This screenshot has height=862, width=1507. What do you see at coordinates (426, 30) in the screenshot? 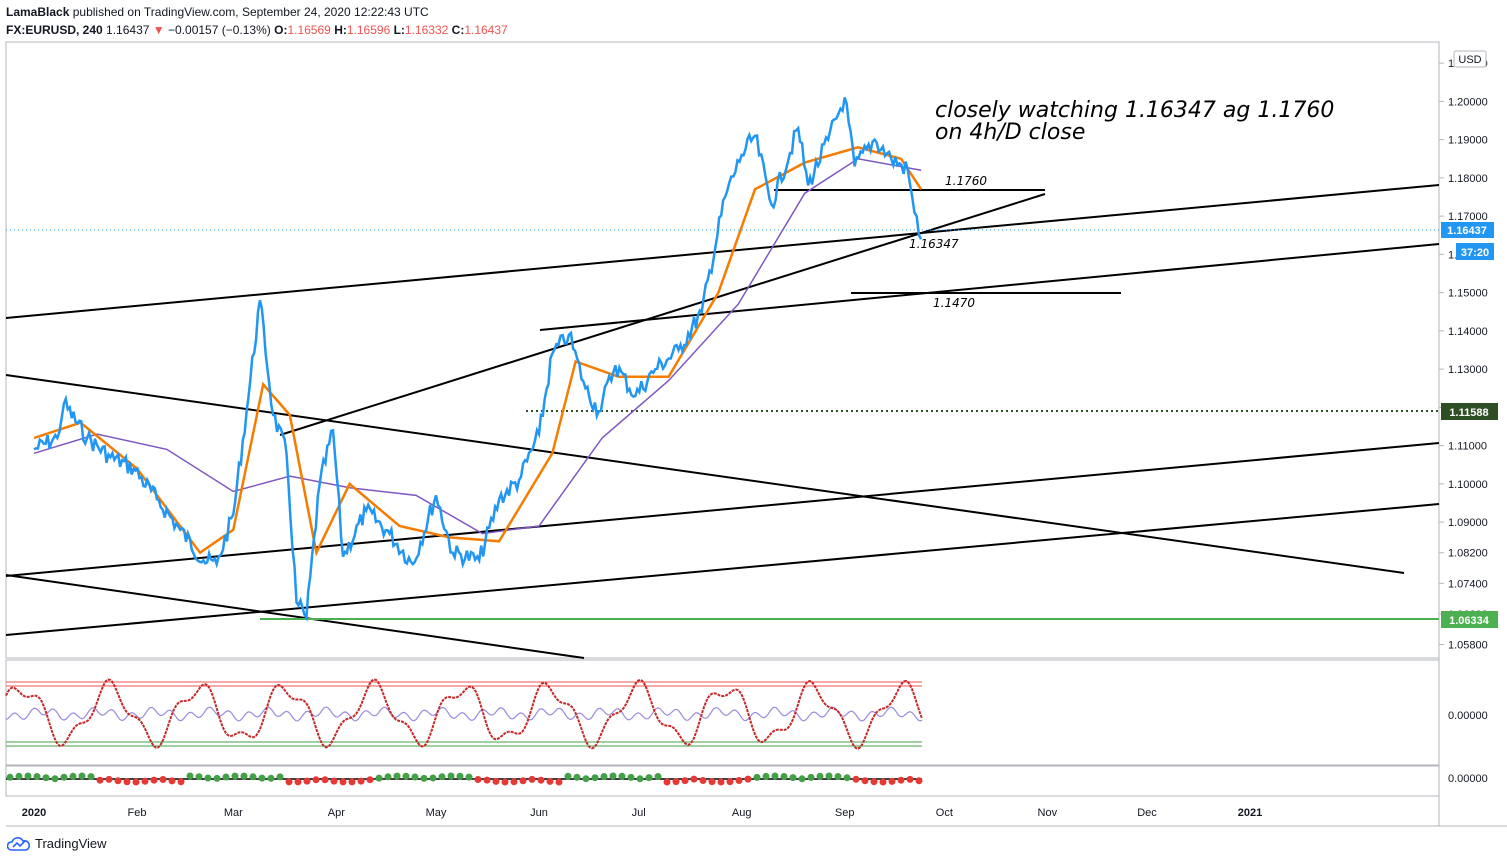
I see `low-value: 1.16332` at bounding box center [426, 30].